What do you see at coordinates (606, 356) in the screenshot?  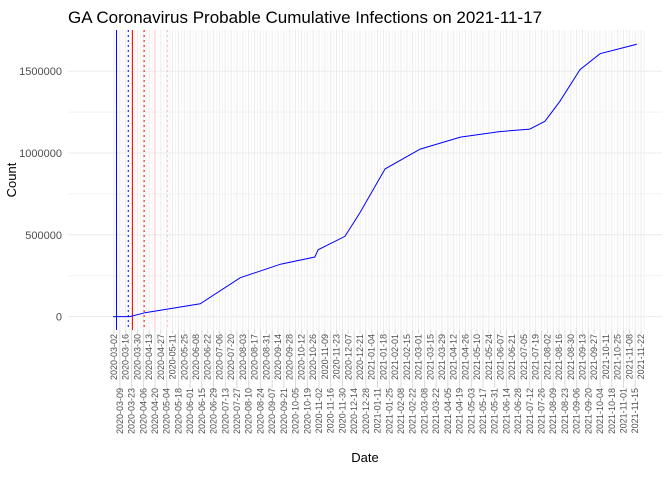 I see `x-tick-label: 2021-10-11` at bounding box center [606, 356].